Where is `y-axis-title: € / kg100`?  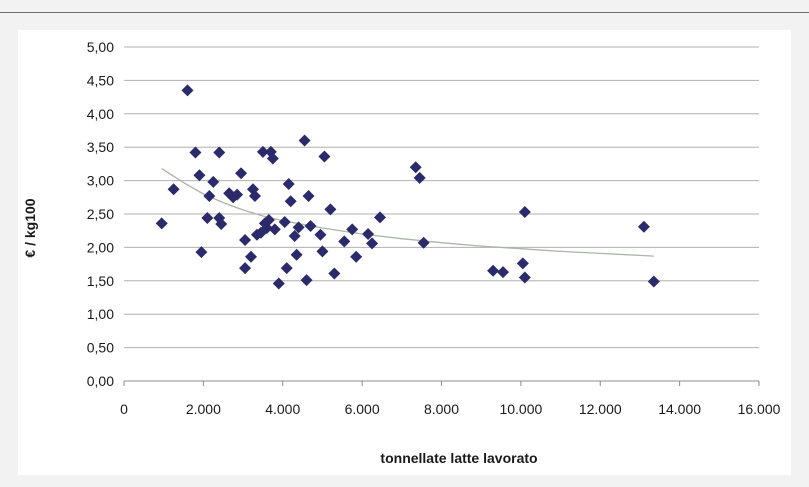
y-axis-title: € / kg100 is located at coordinates (30, 227).